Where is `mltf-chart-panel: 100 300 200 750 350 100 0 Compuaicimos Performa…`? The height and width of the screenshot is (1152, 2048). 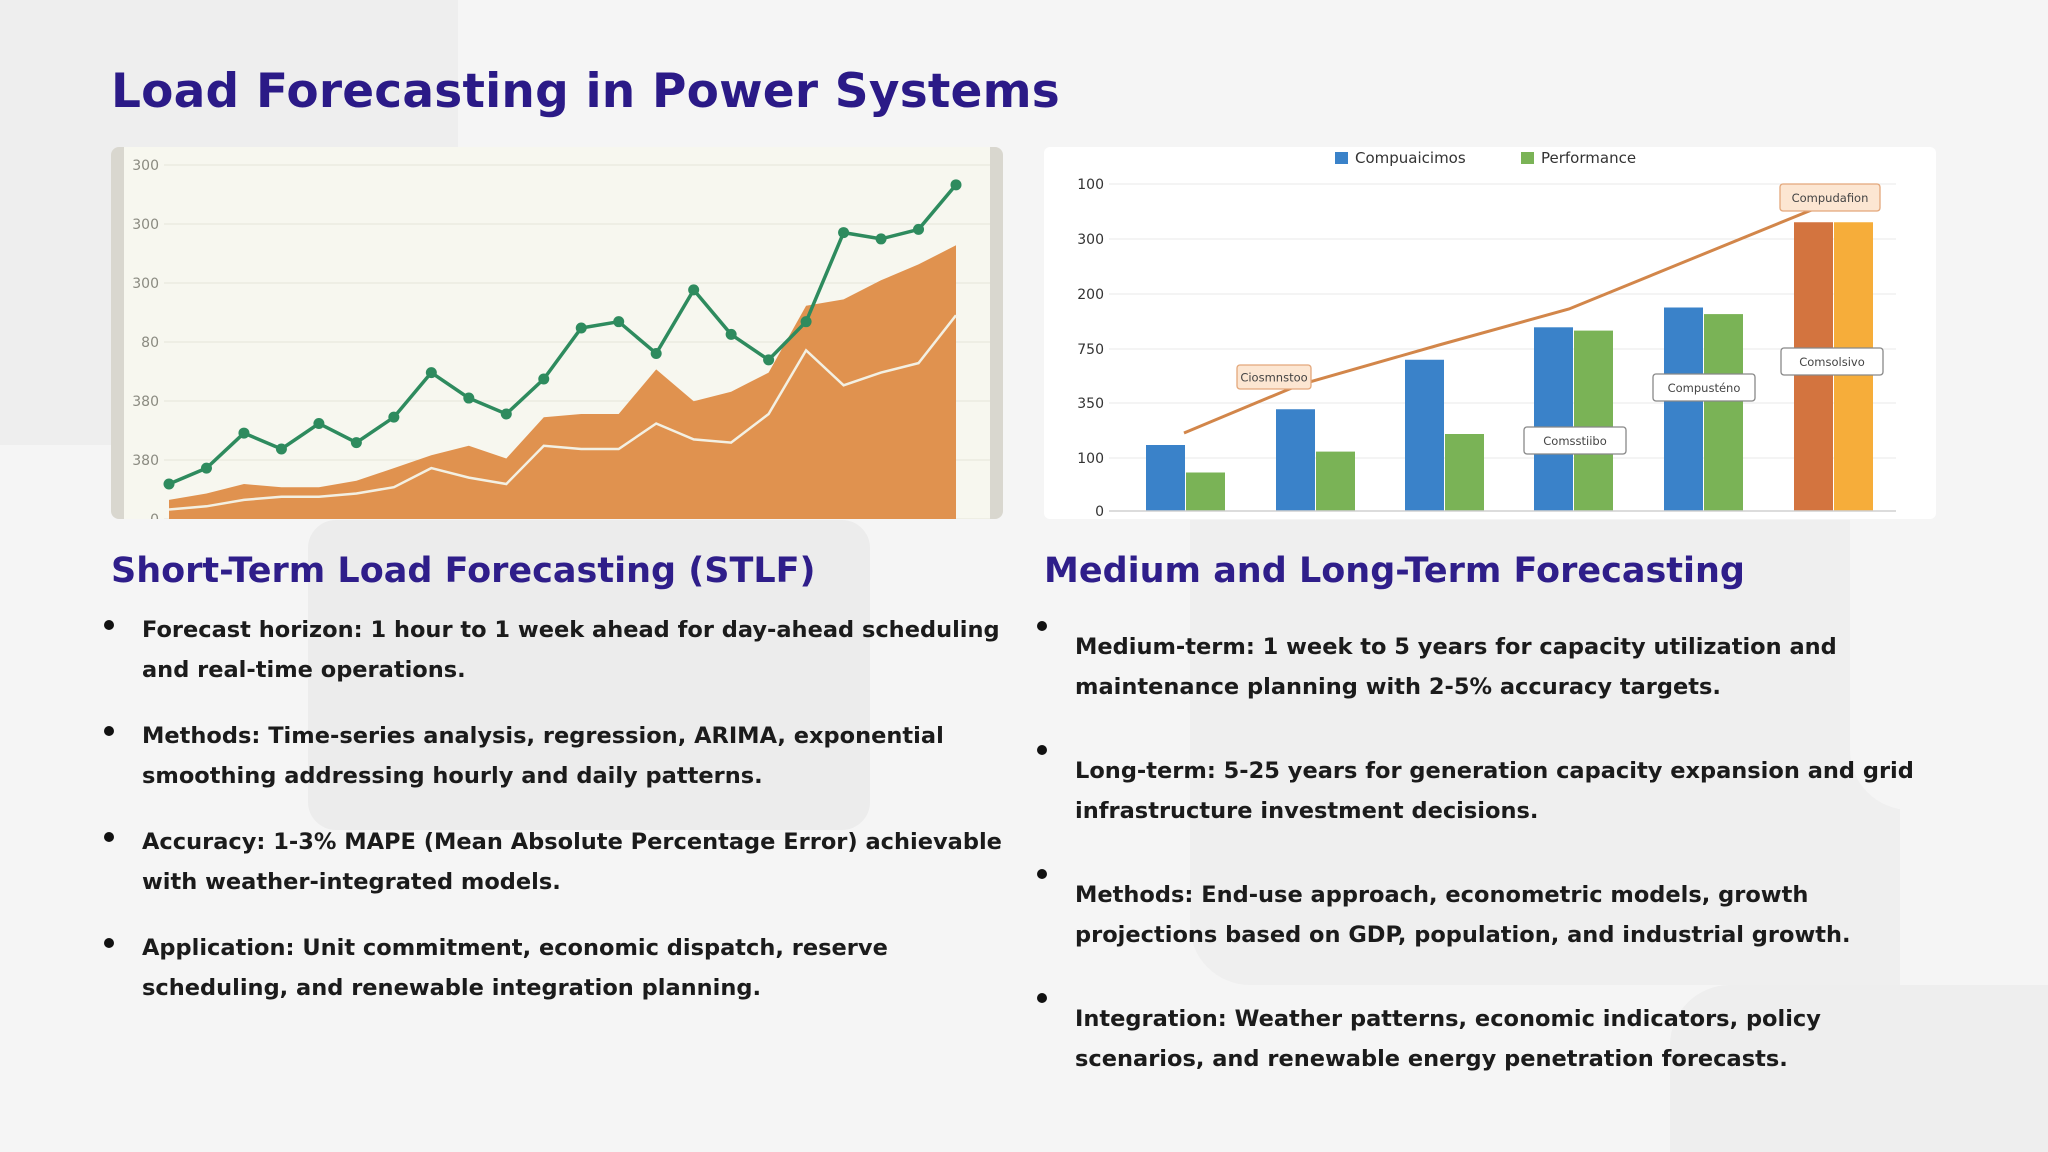
mltf-chart-panel: 100 300 200 750 350 100 0 Compuaicimos Performa… is located at coordinates (1490, 333).